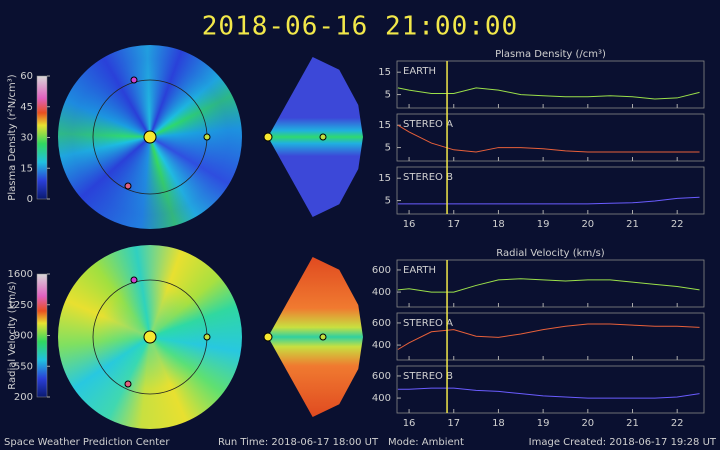 This screenshot has width=720, height=450. Describe the element at coordinates (550, 253) in the screenshot. I see `panel-title: Radial Velocity (km/s)` at that location.